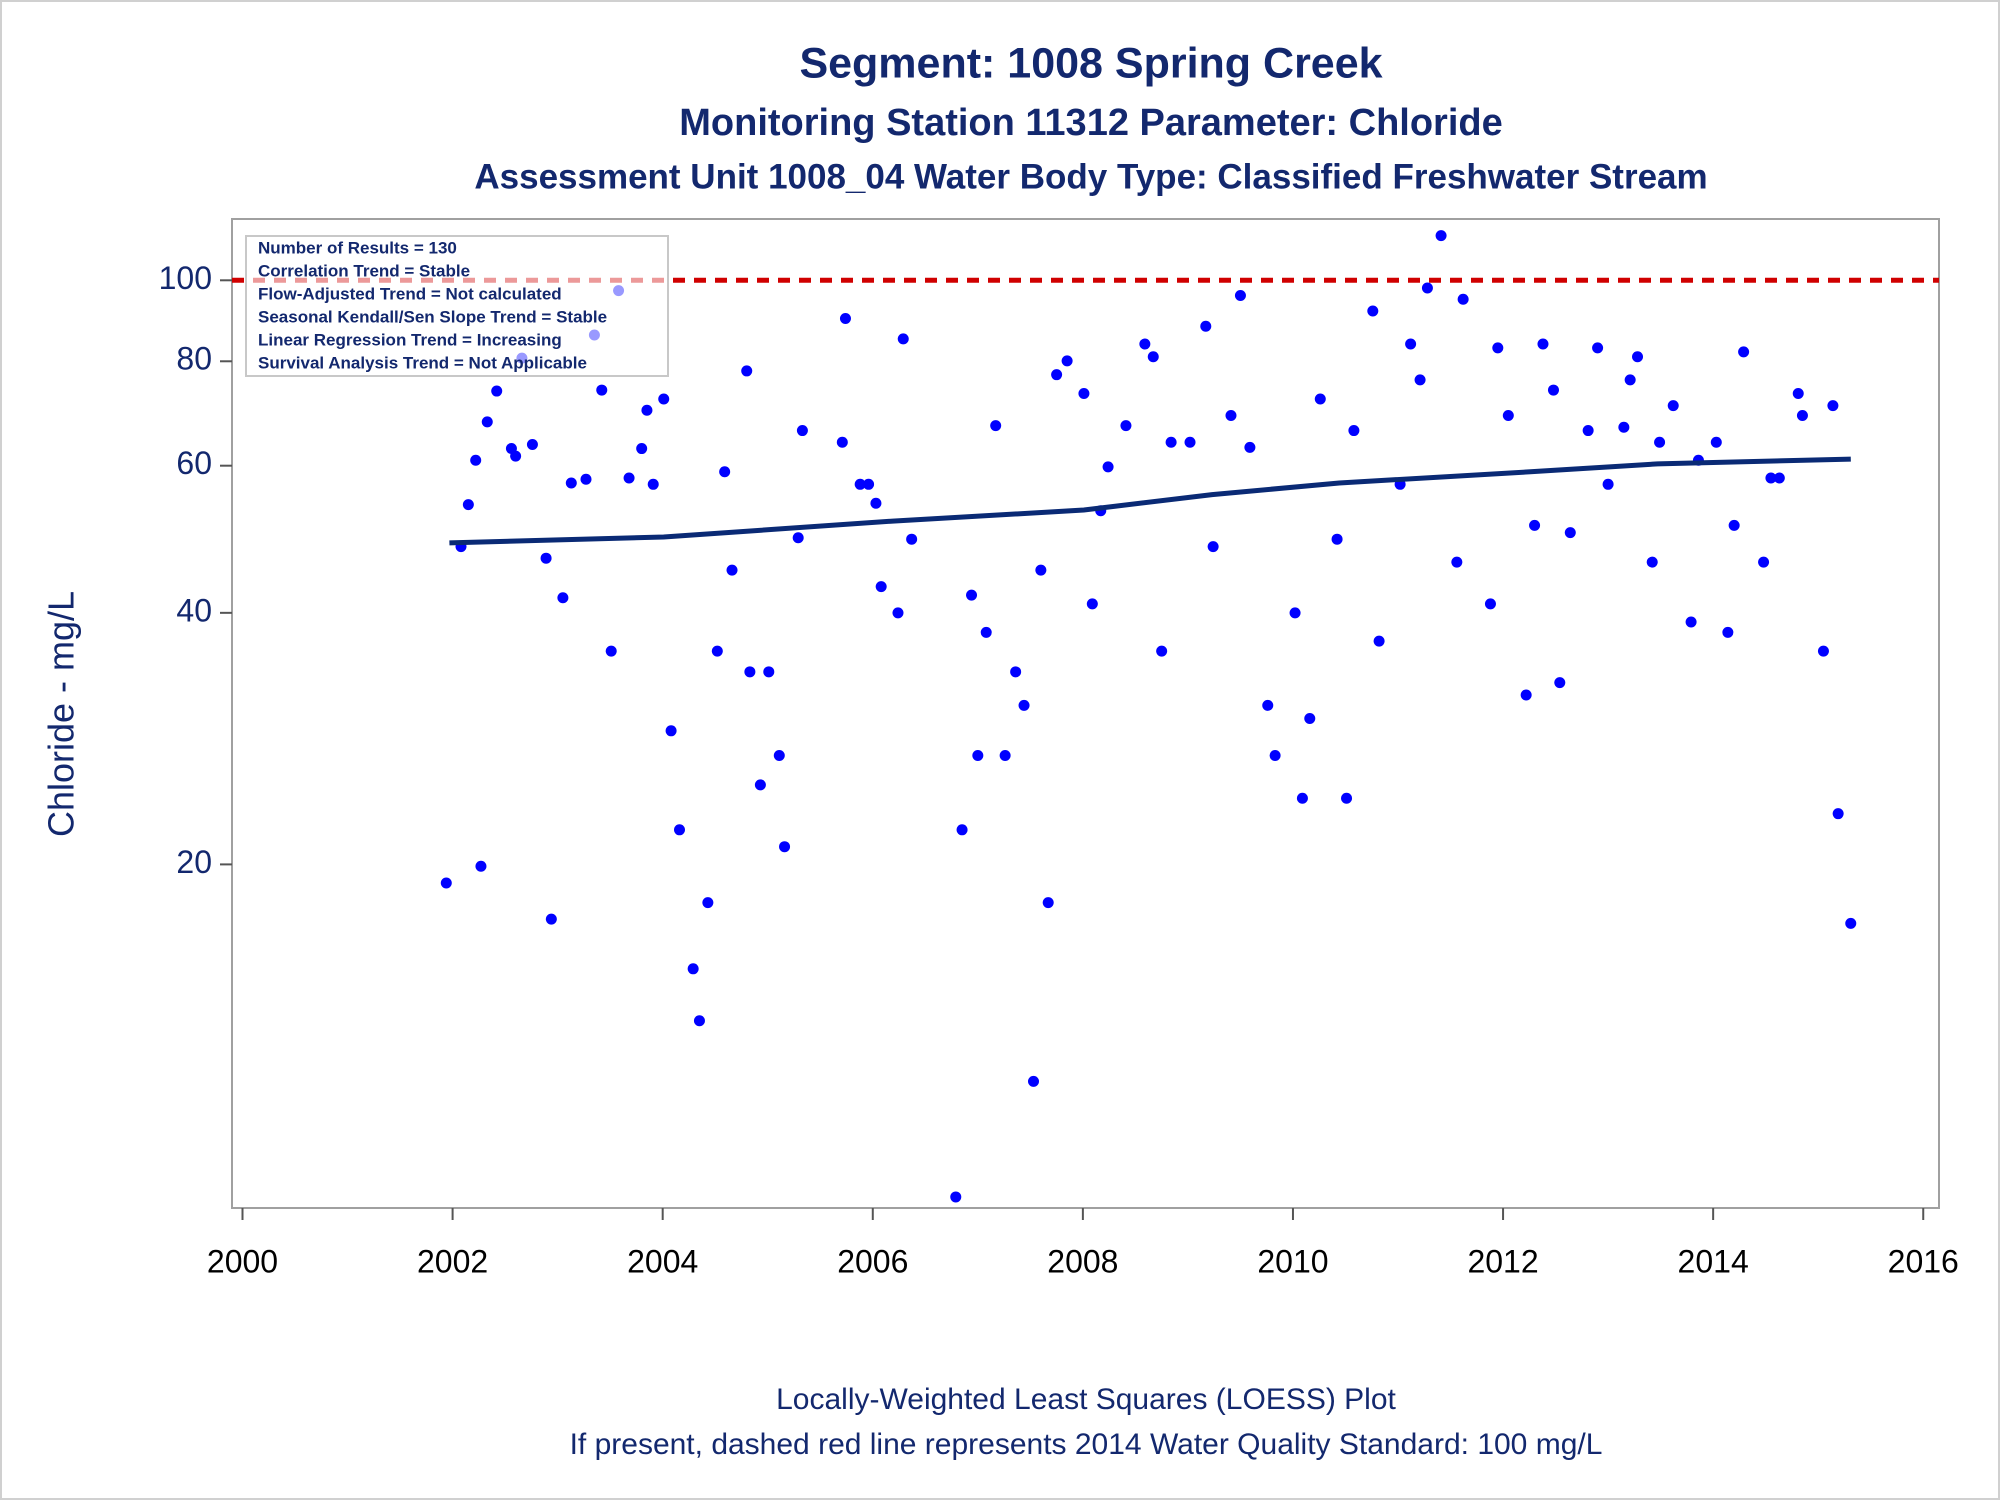 The image size is (2000, 1500). What do you see at coordinates (1150, 501) in the screenshot?
I see `trend-line` at bounding box center [1150, 501].